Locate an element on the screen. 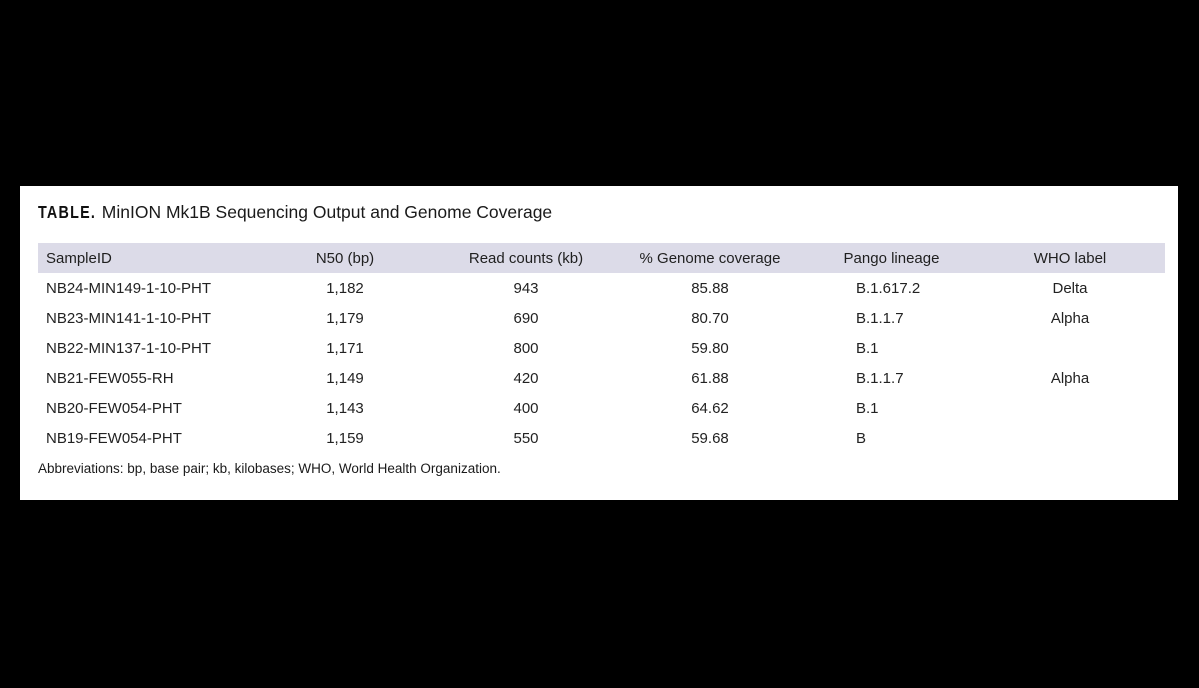  column-header-genome-coverage: % Genome coverage is located at coordinates (710, 258).